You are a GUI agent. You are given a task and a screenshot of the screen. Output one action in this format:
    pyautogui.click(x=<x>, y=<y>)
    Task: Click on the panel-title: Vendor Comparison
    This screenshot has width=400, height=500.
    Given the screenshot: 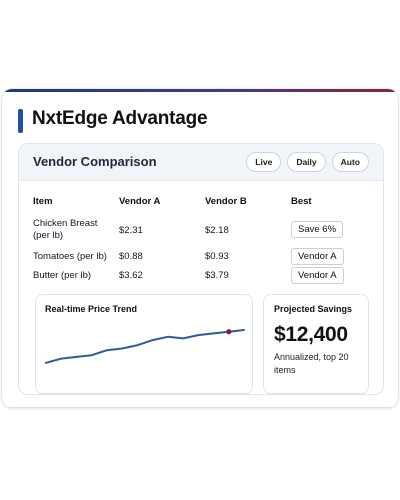 What is the action you would take?
    pyautogui.click(x=95, y=161)
    